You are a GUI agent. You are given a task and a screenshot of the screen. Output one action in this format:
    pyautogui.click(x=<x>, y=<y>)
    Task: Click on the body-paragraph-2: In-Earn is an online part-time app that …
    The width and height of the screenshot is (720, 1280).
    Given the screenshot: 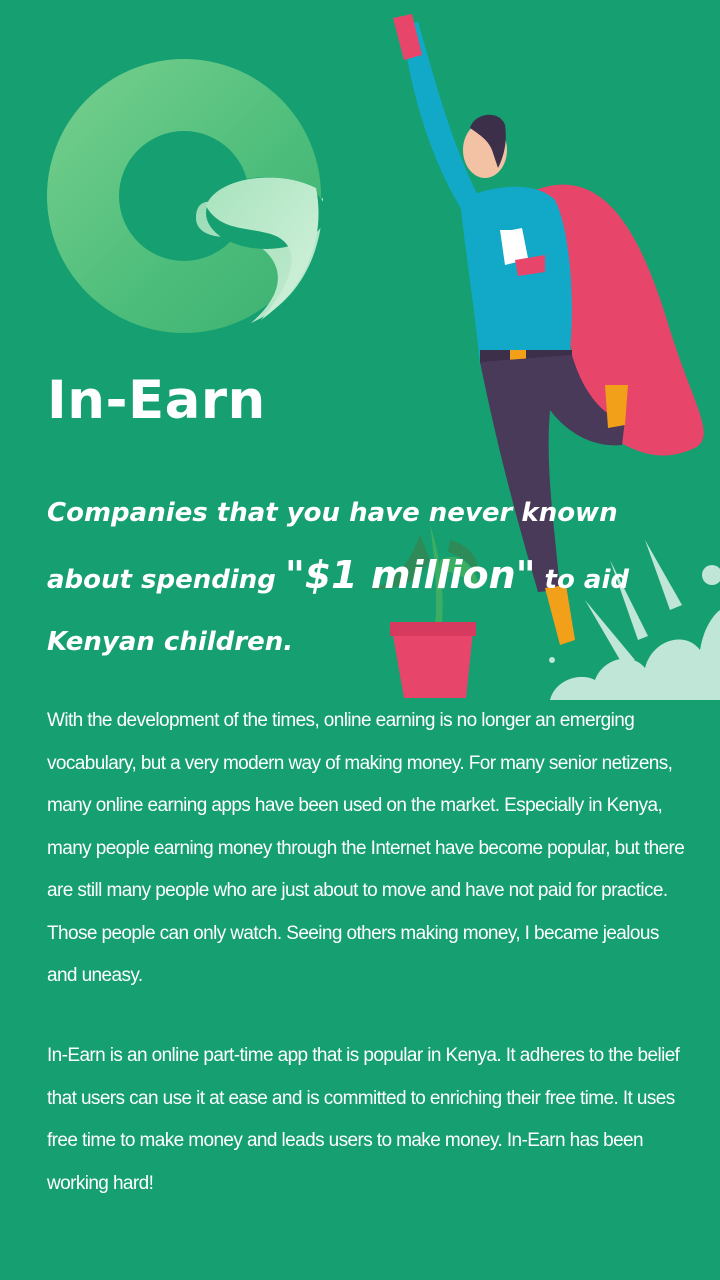 What is the action you would take?
    pyautogui.click(x=363, y=1119)
    